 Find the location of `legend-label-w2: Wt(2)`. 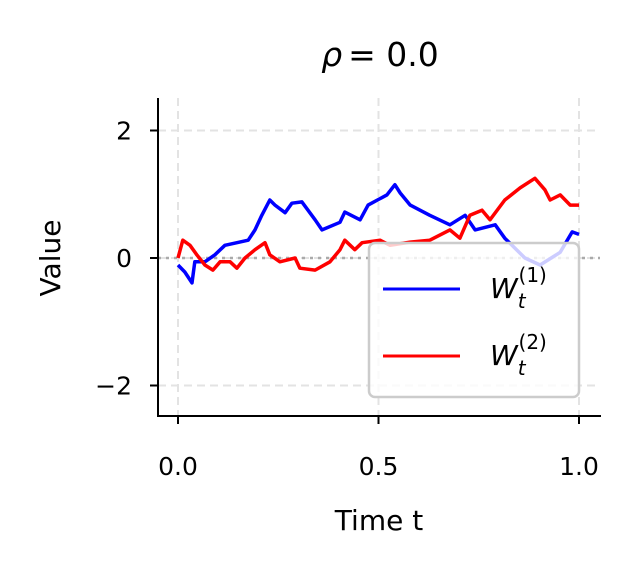

legend-label-w2: Wt(2) is located at coordinates (518, 355).